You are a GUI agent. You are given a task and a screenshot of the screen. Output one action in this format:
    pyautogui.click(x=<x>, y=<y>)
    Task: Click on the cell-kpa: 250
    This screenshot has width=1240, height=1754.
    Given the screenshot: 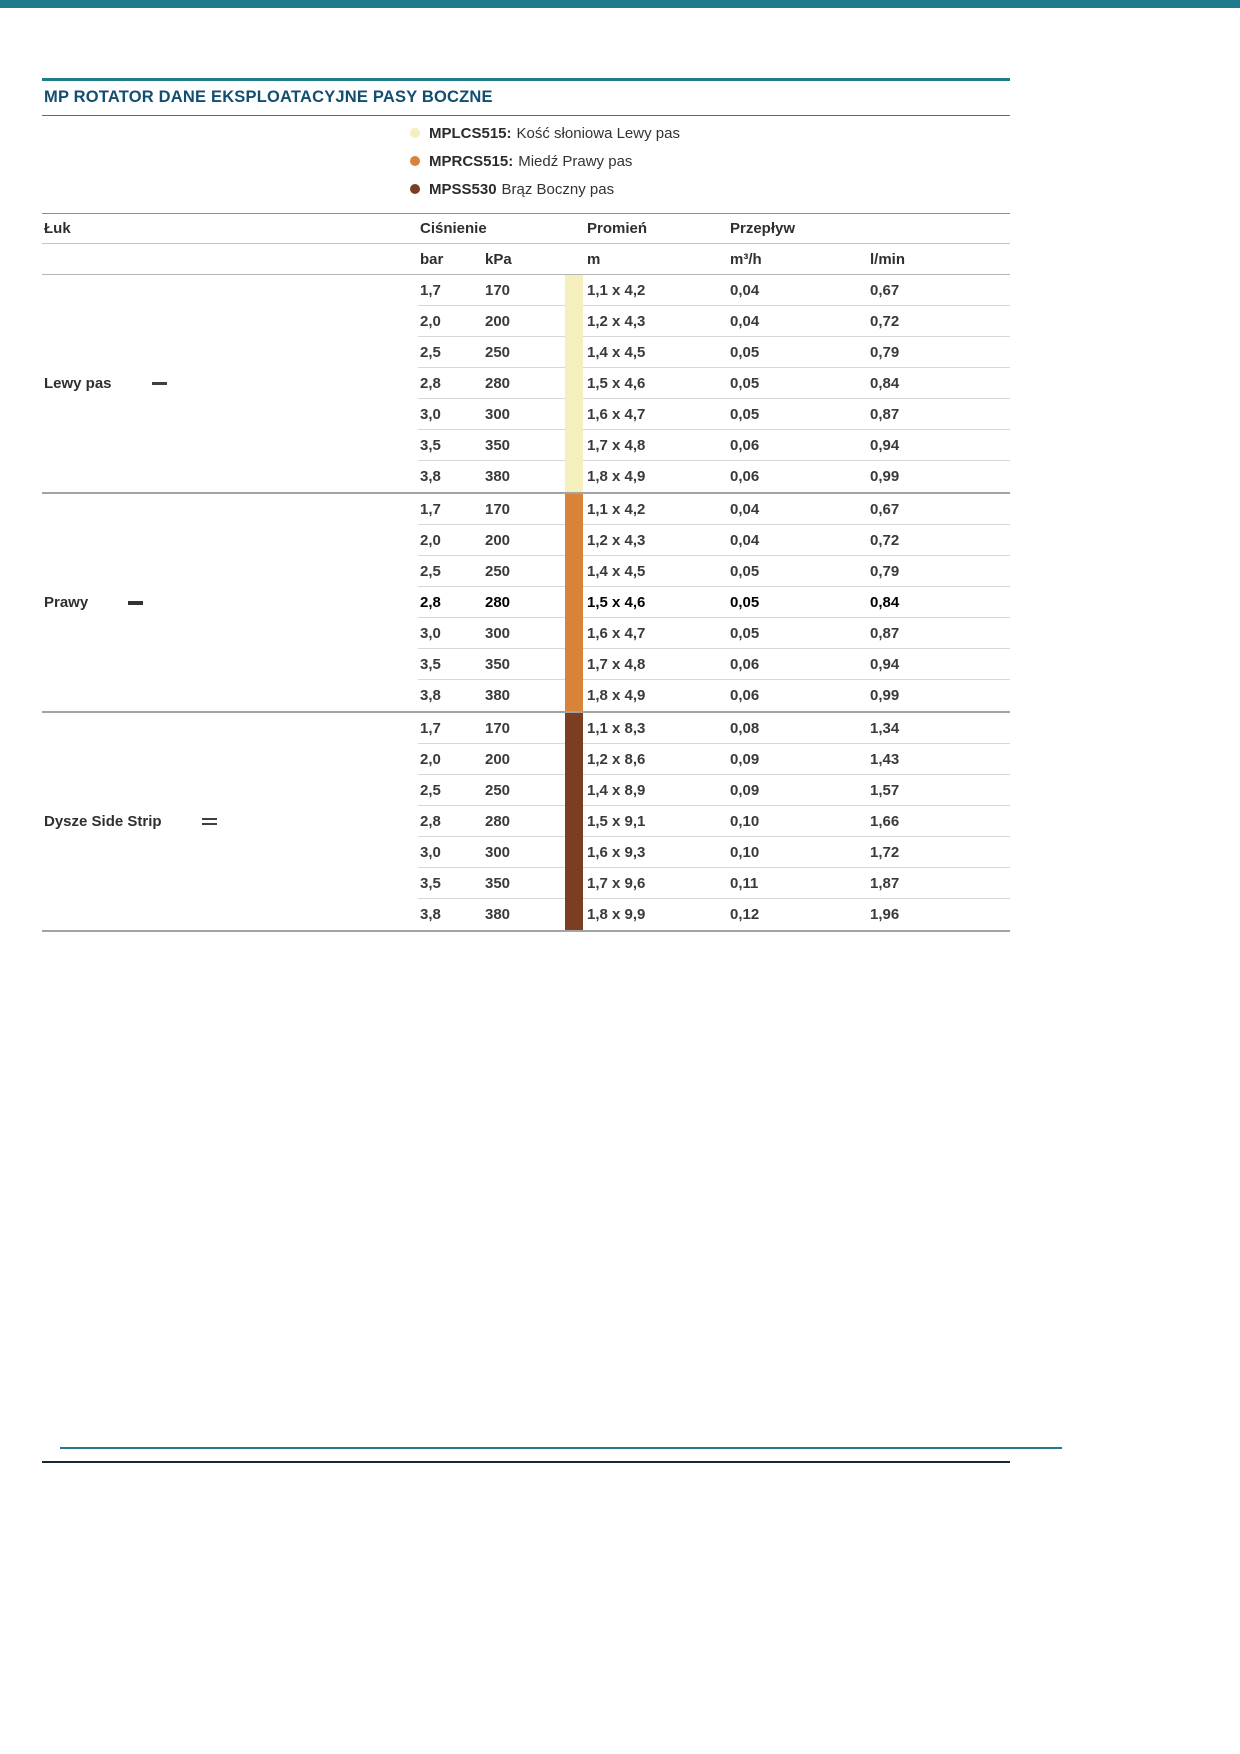 What is the action you would take?
    pyautogui.click(x=498, y=790)
    